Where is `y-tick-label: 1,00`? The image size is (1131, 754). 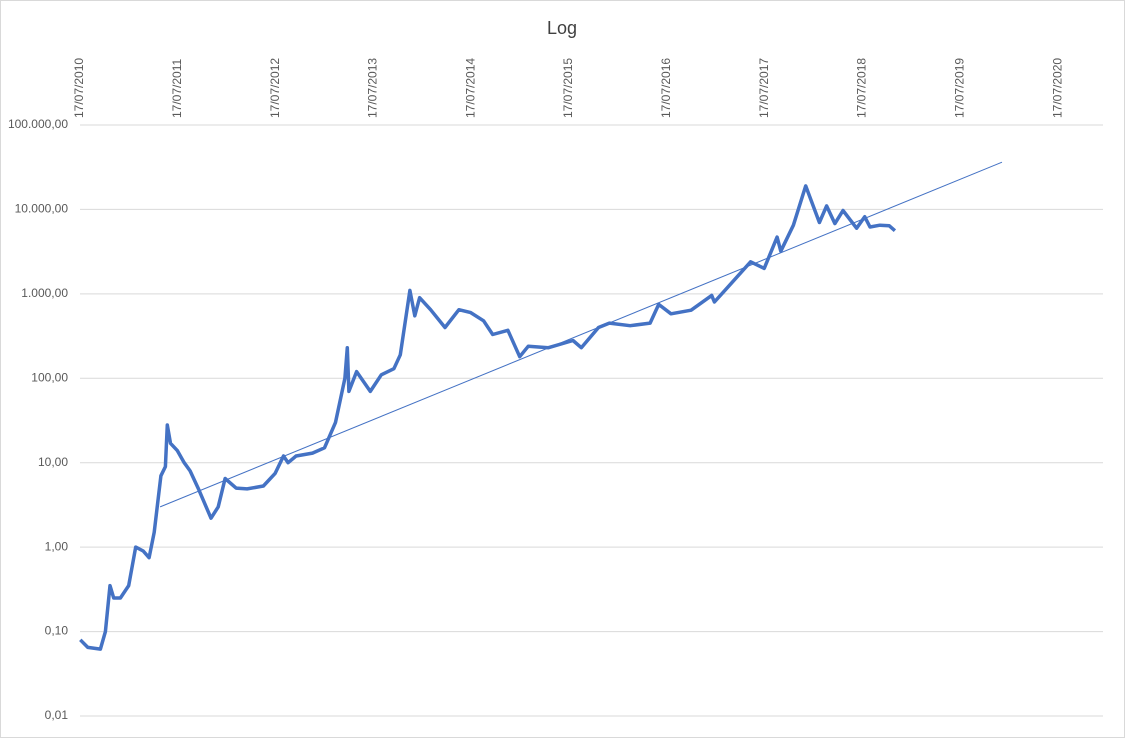 y-tick-label: 1,00 is located at coordinates (57, 546).